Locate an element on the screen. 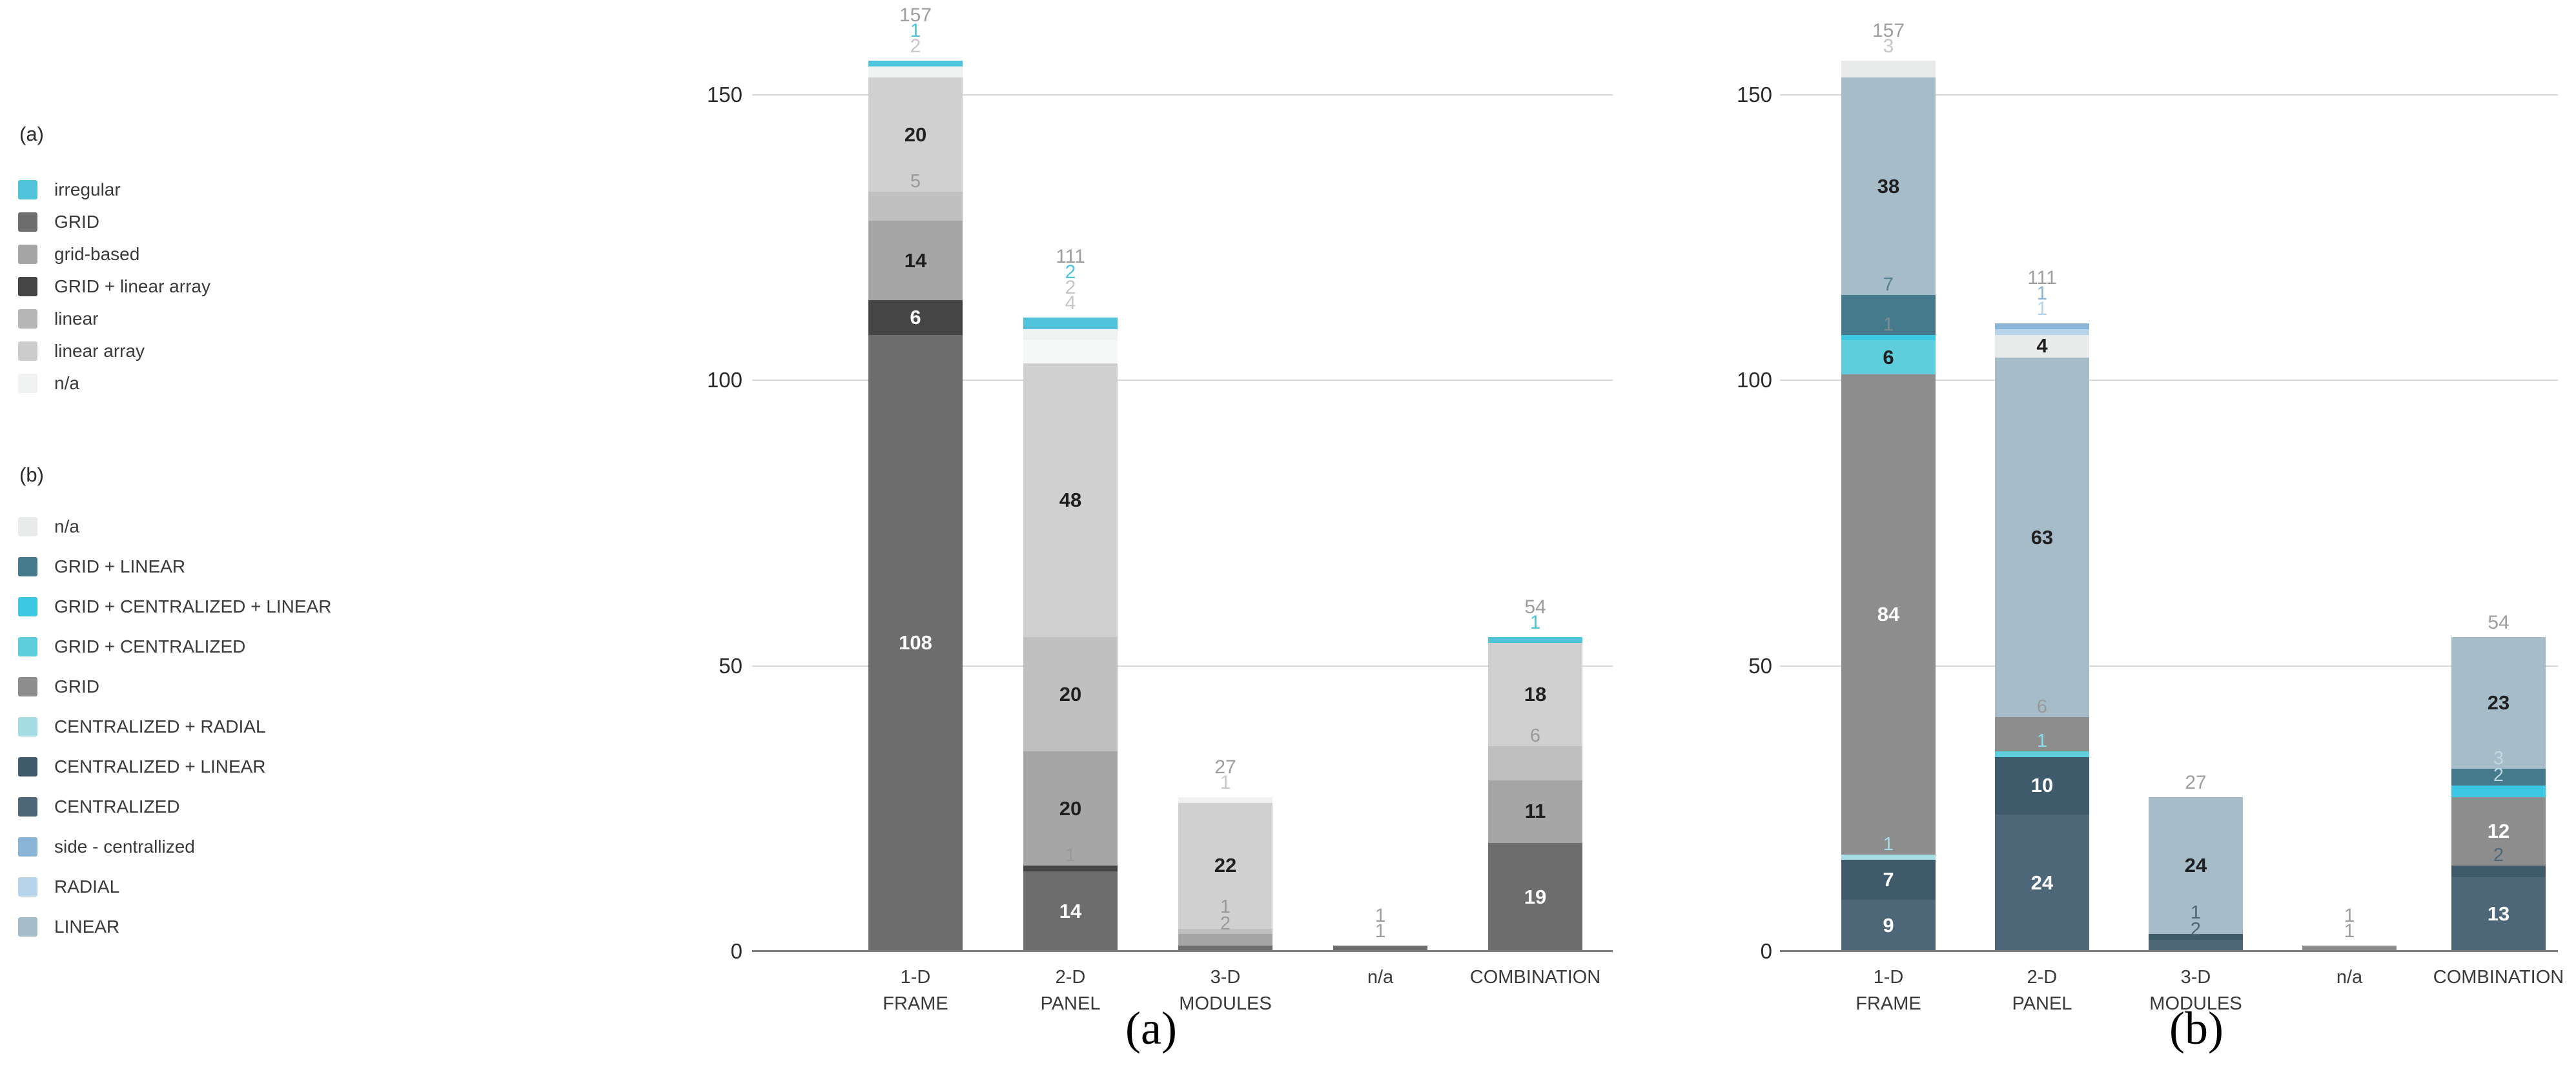 This screenshot has width=2576, height=1076. bar-combination is located at coordinates (2498, 794).